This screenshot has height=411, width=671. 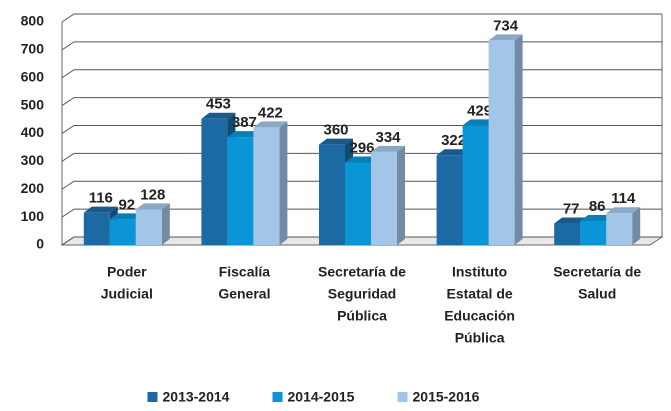 What do you see at coordinates (446, 397) in the screenshot?
I see `legend-label: 2015-2016` at bounding box center [446, 397].